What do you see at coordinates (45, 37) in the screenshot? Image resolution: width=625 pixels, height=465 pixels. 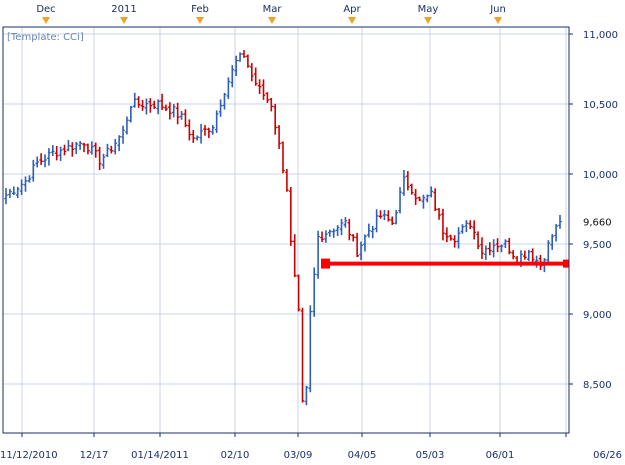 I see `template-label: [Template: CCi]` at bounding box center [45, 37].